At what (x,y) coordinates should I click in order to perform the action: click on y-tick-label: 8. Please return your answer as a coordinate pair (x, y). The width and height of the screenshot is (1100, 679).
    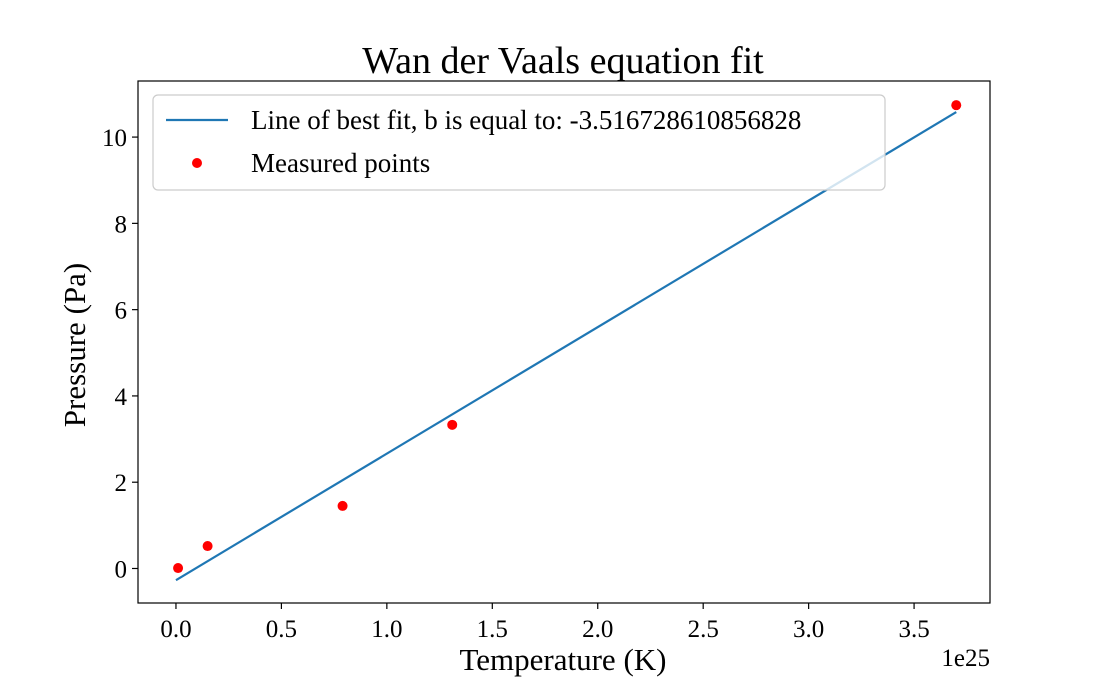
    Looking at the image, I should click on (121, 224).